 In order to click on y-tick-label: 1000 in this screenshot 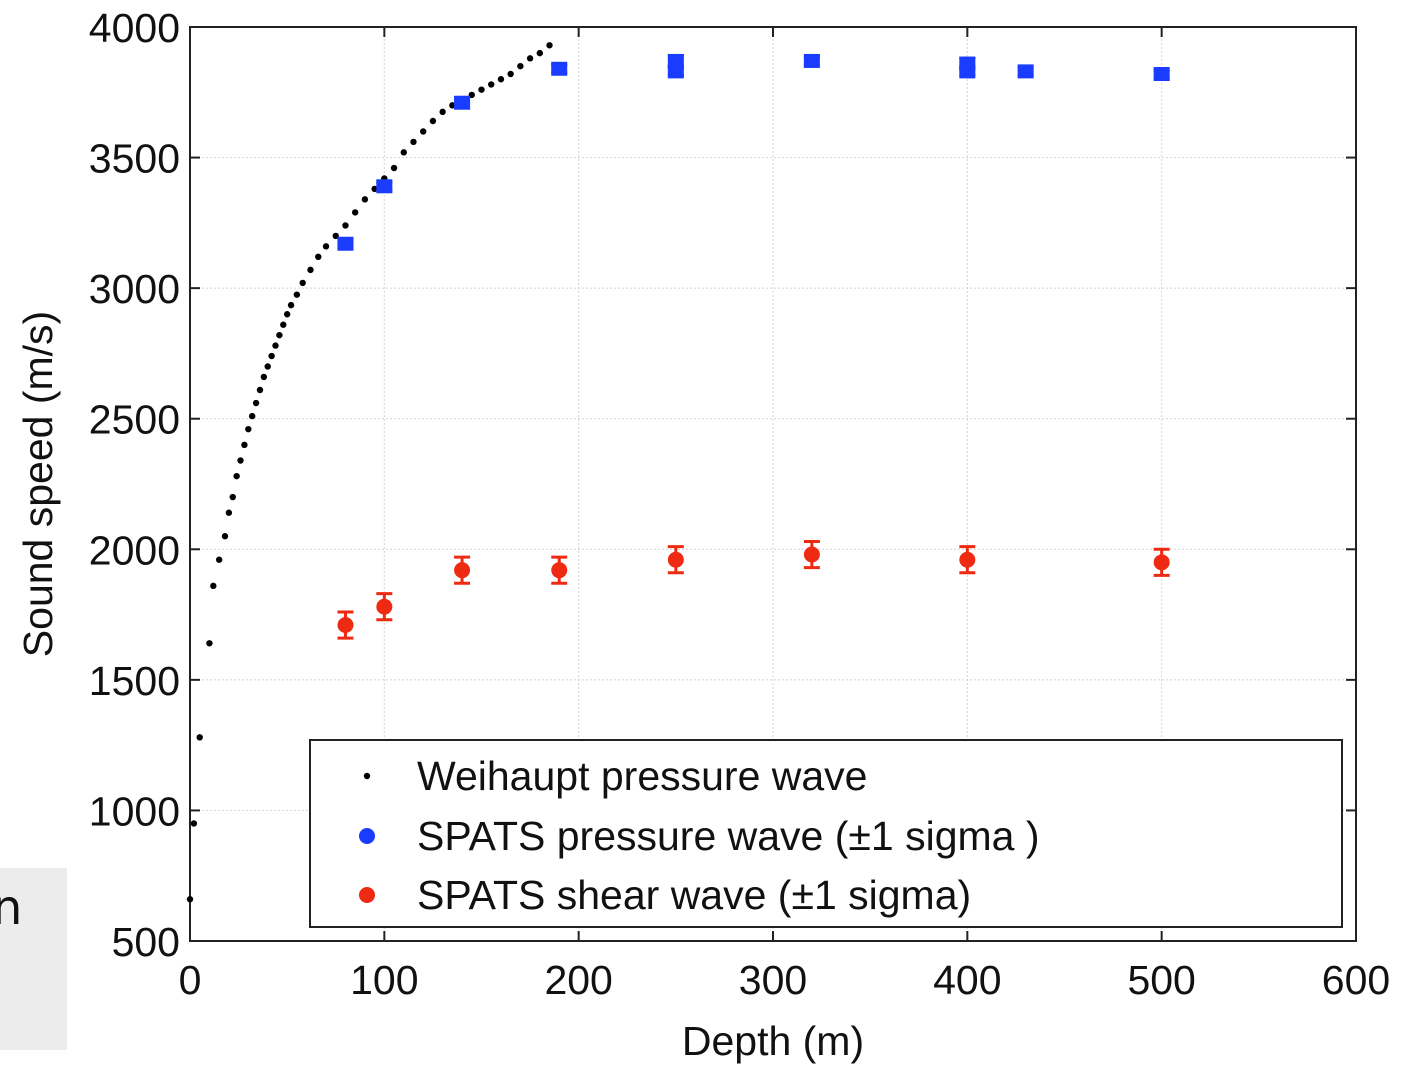, I will do `click(134, 811)`.